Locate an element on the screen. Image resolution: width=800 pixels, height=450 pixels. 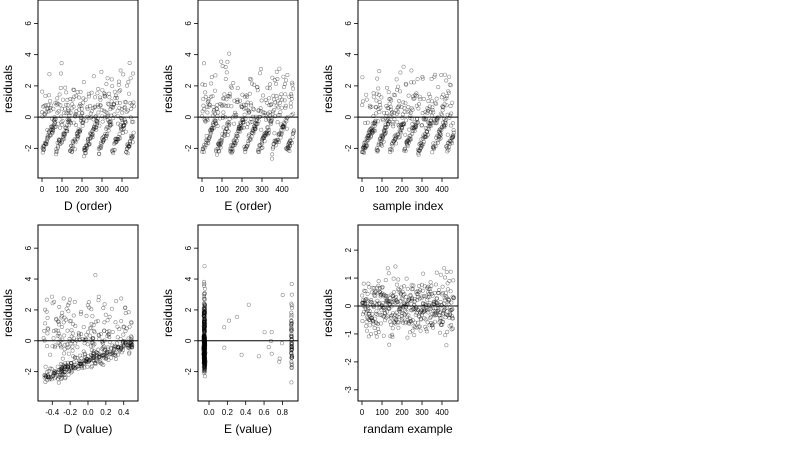
y-tick-label: -2 is located at coordinates (28, 148).